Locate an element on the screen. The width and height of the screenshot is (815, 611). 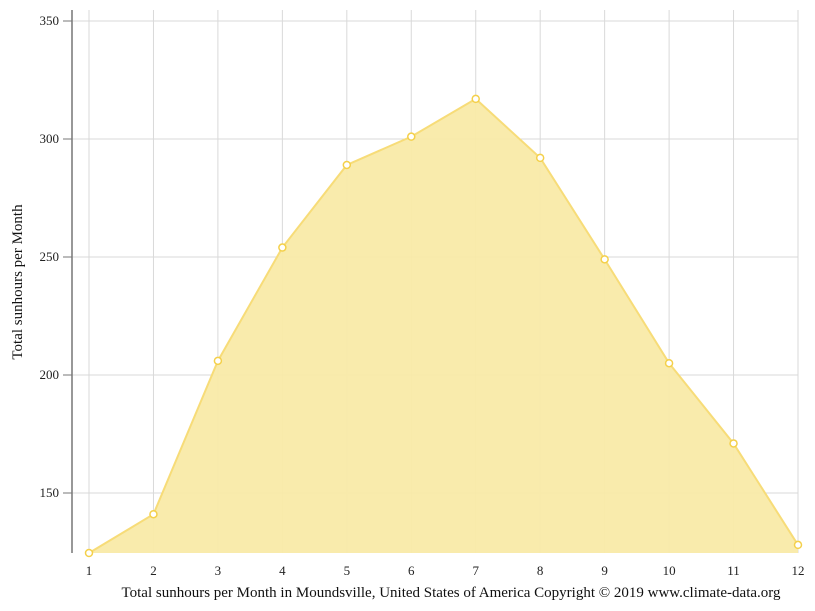
x-tick-label: 6 is located at coordinates (411, 570).